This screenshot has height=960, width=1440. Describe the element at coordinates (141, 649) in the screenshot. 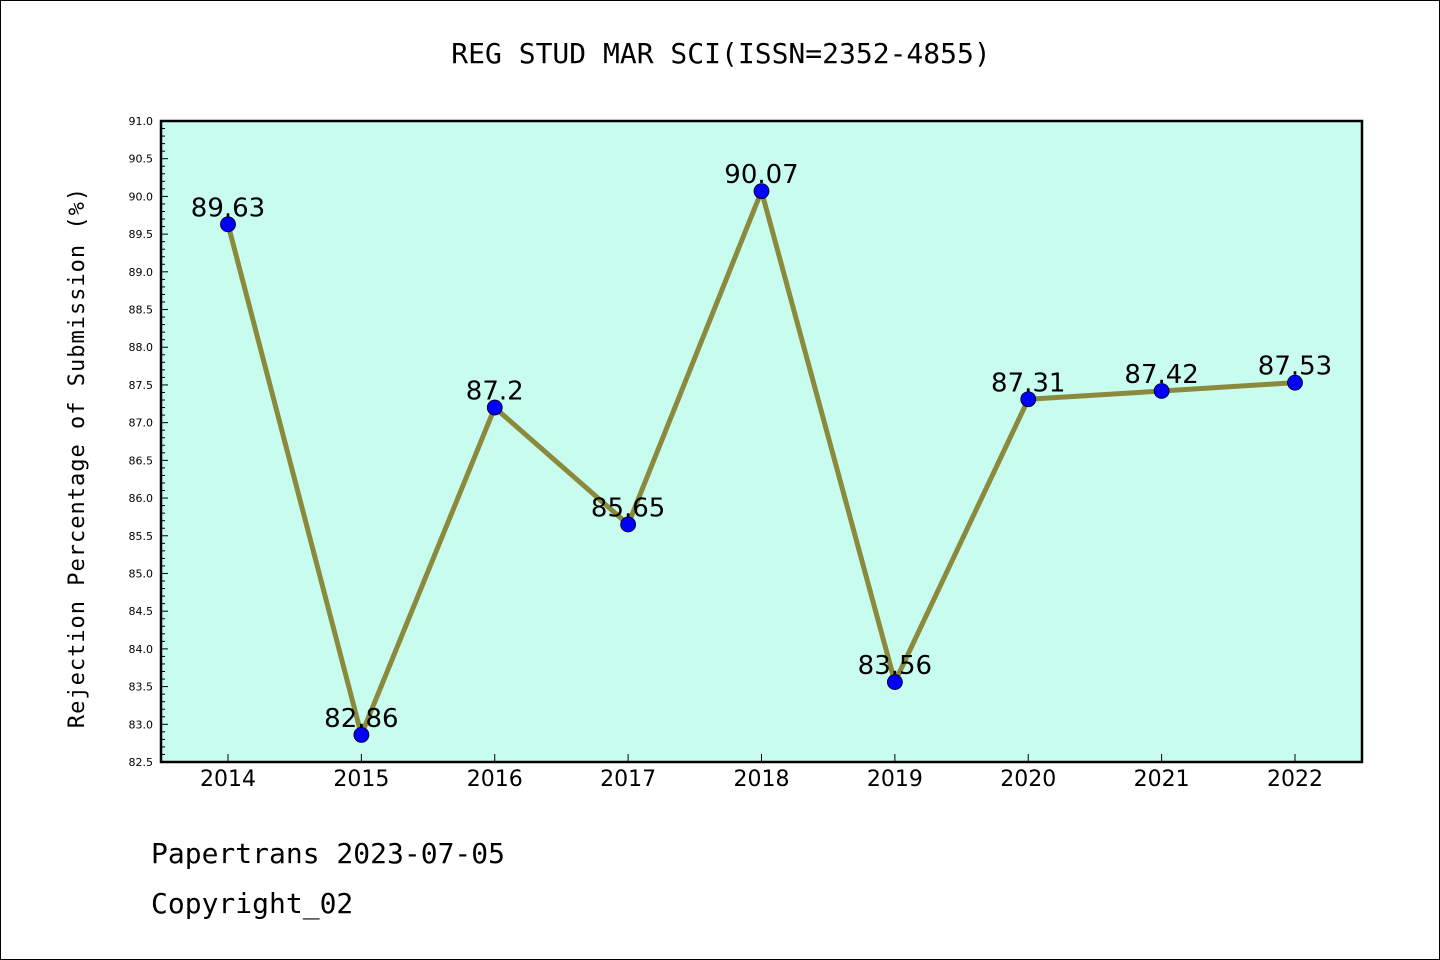

I see `y-tick-label: 84.0` at that location.